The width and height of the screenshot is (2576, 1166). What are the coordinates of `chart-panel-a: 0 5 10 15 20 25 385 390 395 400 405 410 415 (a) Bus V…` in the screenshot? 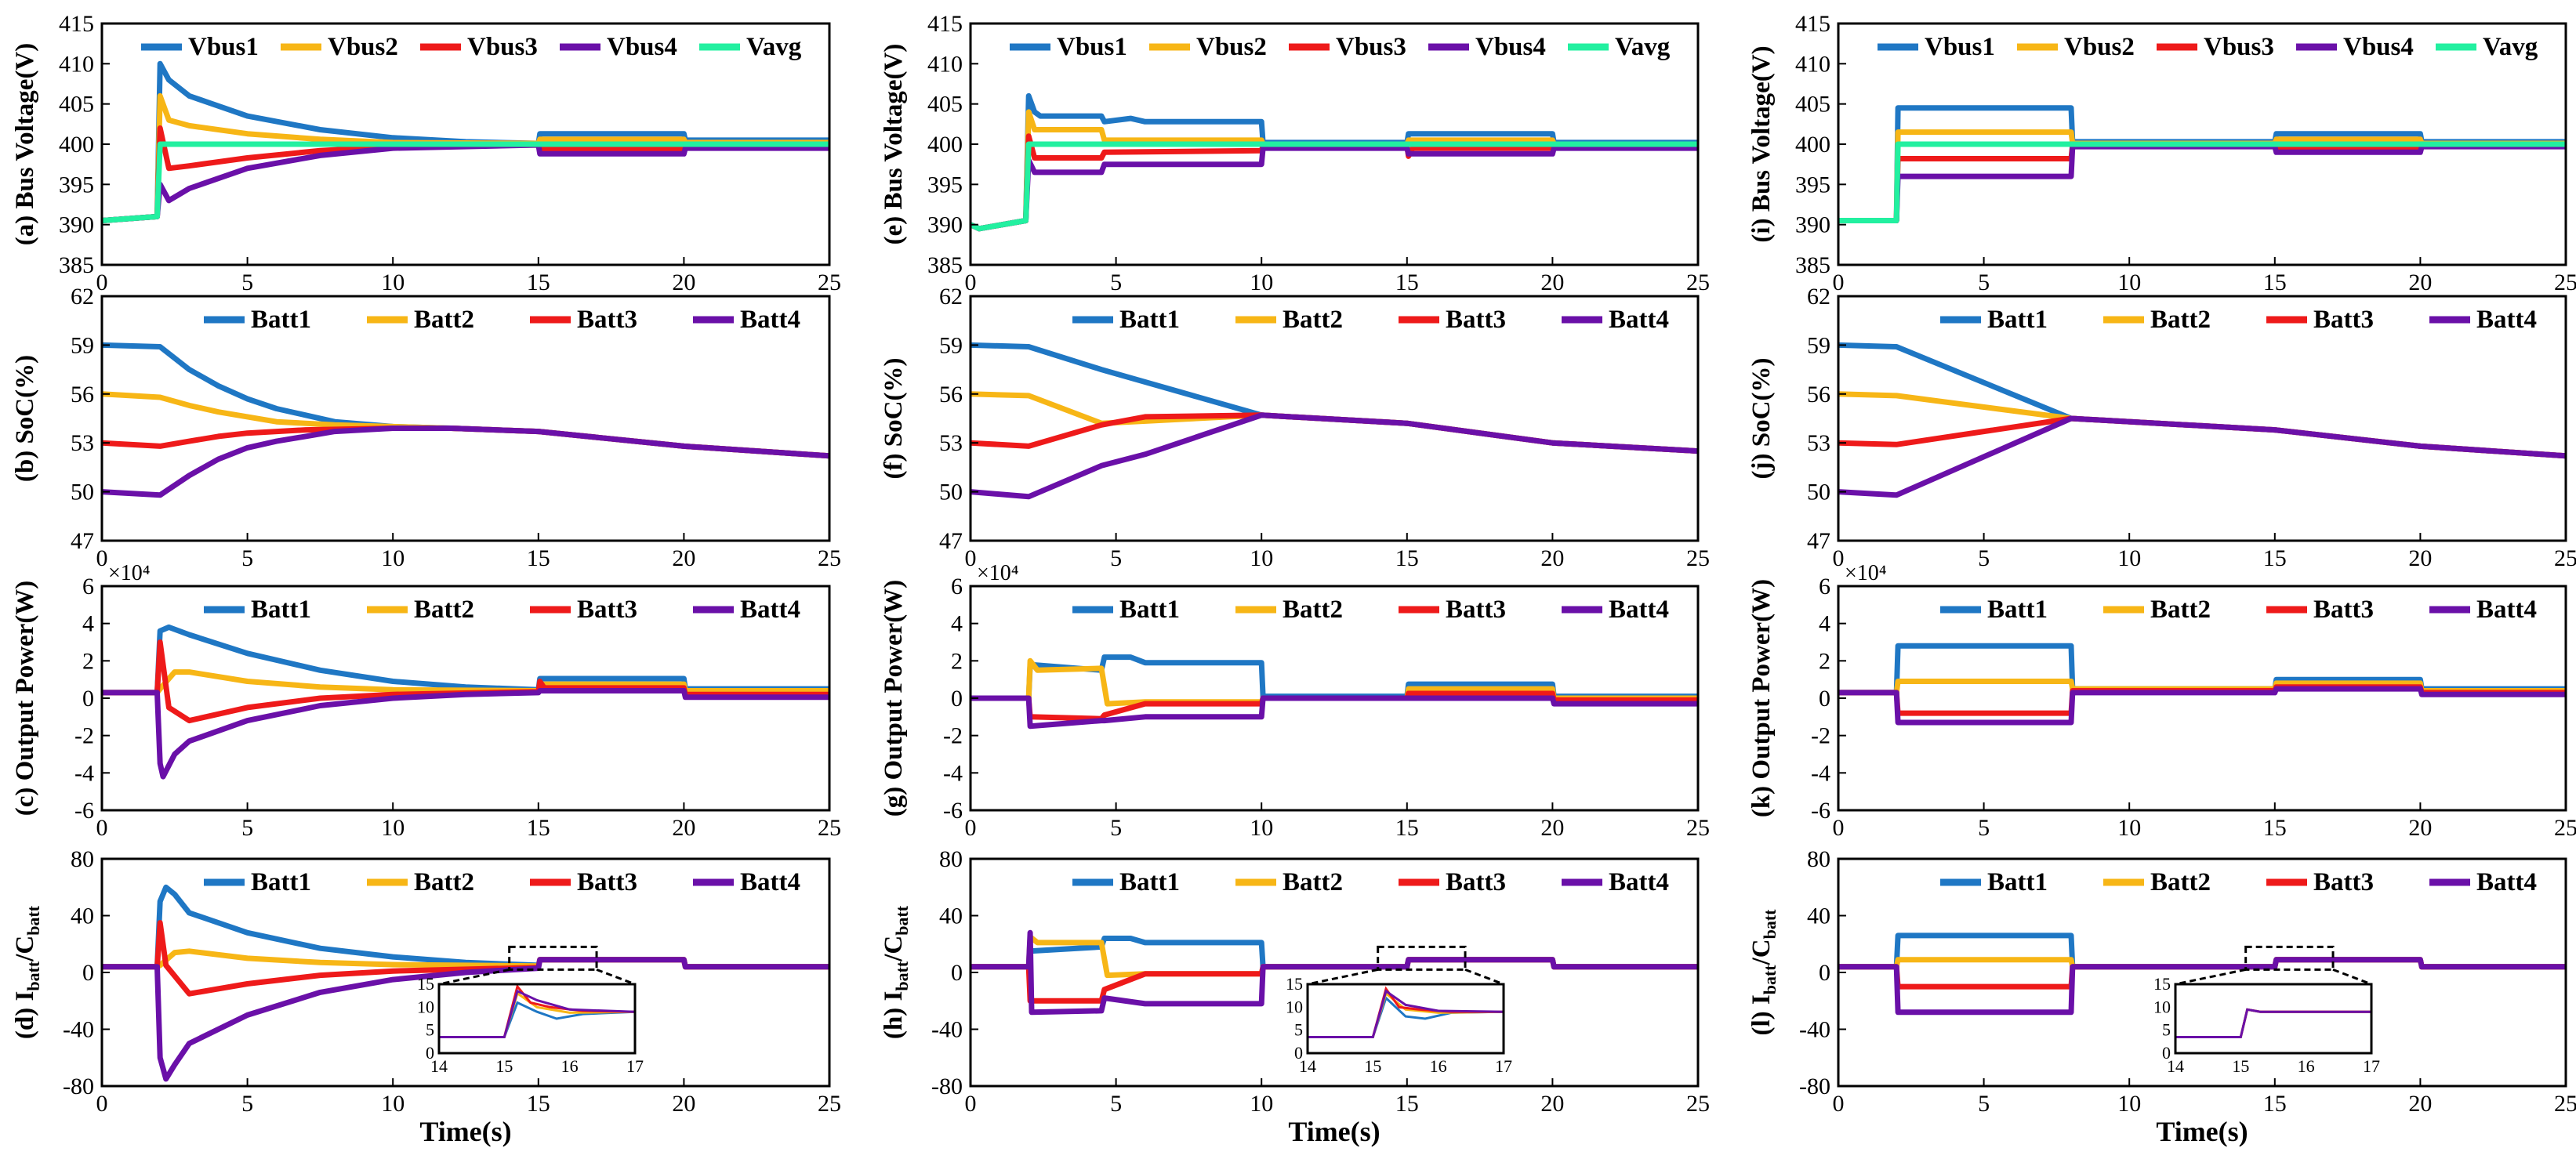 It's located at (426, 153).